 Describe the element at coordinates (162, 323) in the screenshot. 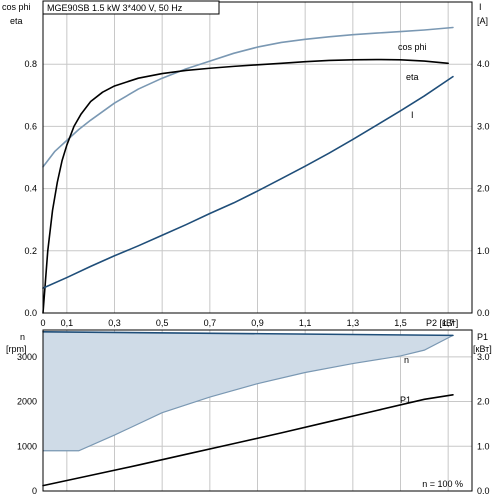

I see `x-tick-label: 0,5` at that location.